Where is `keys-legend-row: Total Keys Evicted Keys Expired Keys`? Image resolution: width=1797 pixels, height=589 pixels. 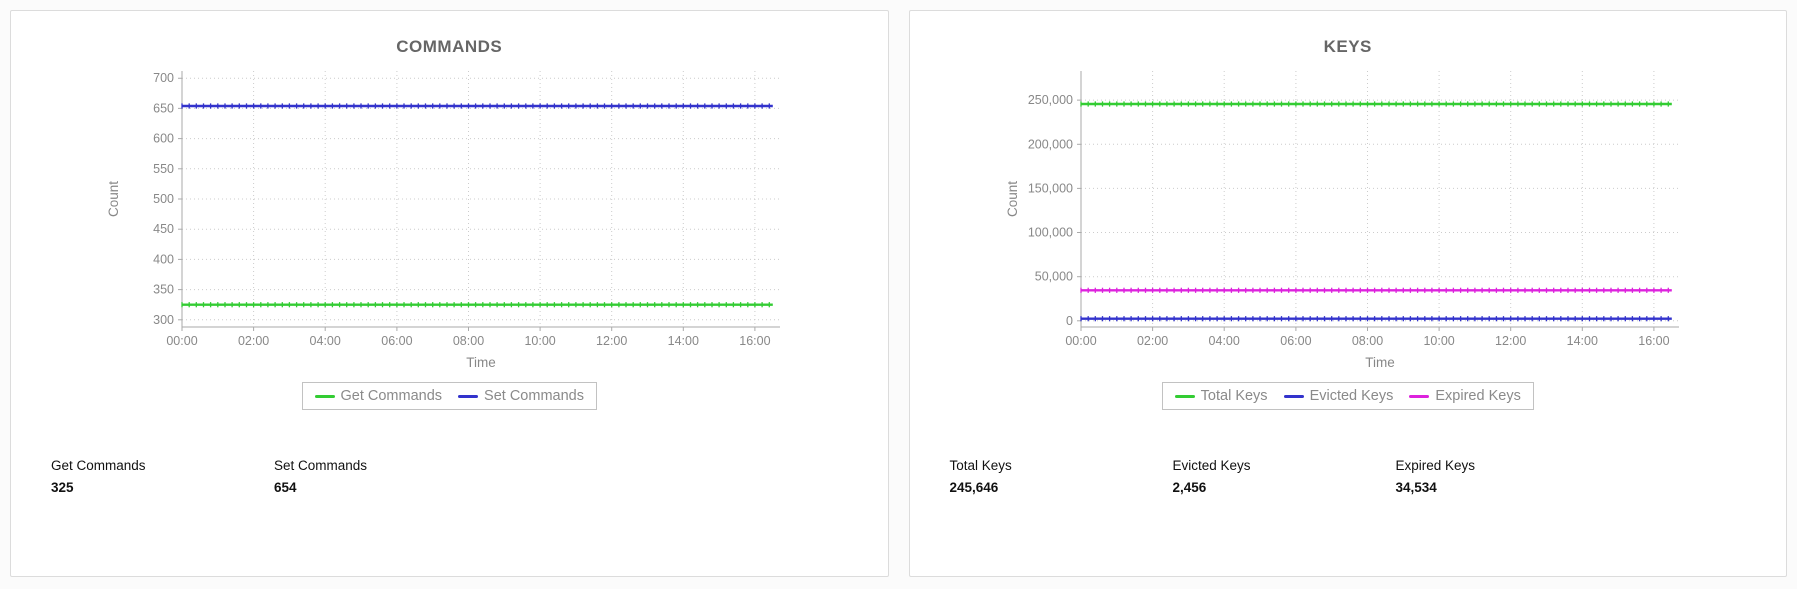 keys-legend-row: Total Keys Evicted Keys Expired Keys is located at coordinates (1348, 396).